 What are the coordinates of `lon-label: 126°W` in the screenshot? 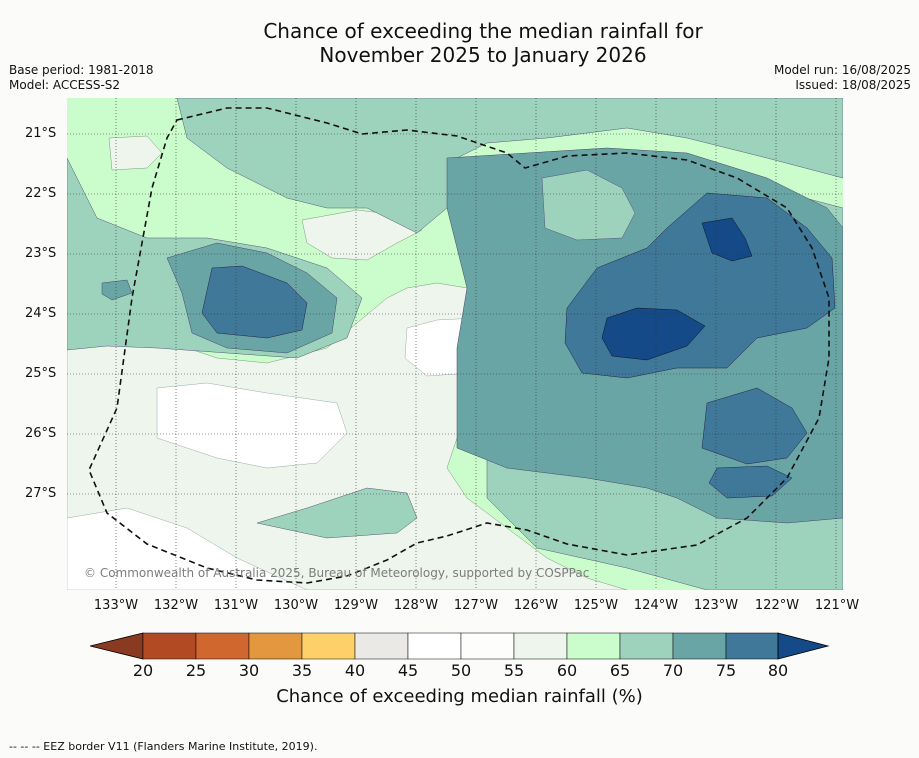 It's located at (536, 605).